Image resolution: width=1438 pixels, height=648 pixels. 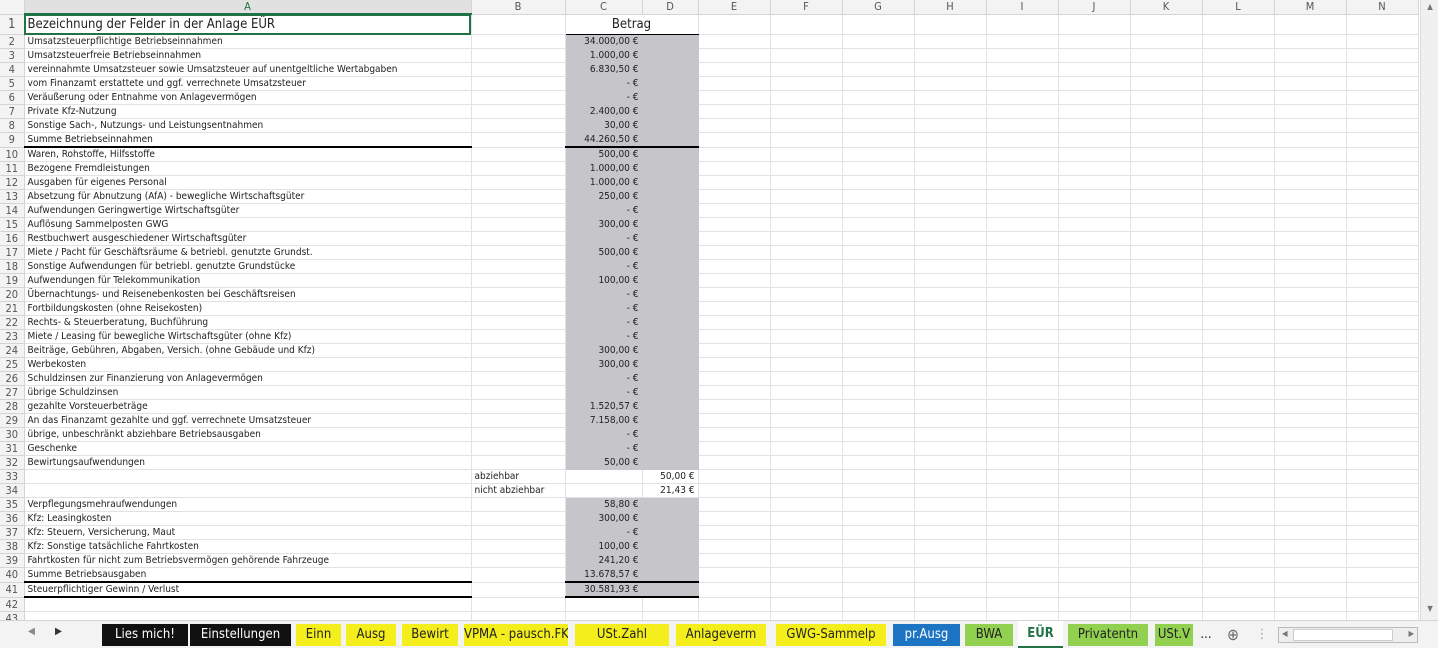 What do you see at coordinates (12, 532) in the screenshot?
I see `row-header: 37` at bounding box center [12, 532].